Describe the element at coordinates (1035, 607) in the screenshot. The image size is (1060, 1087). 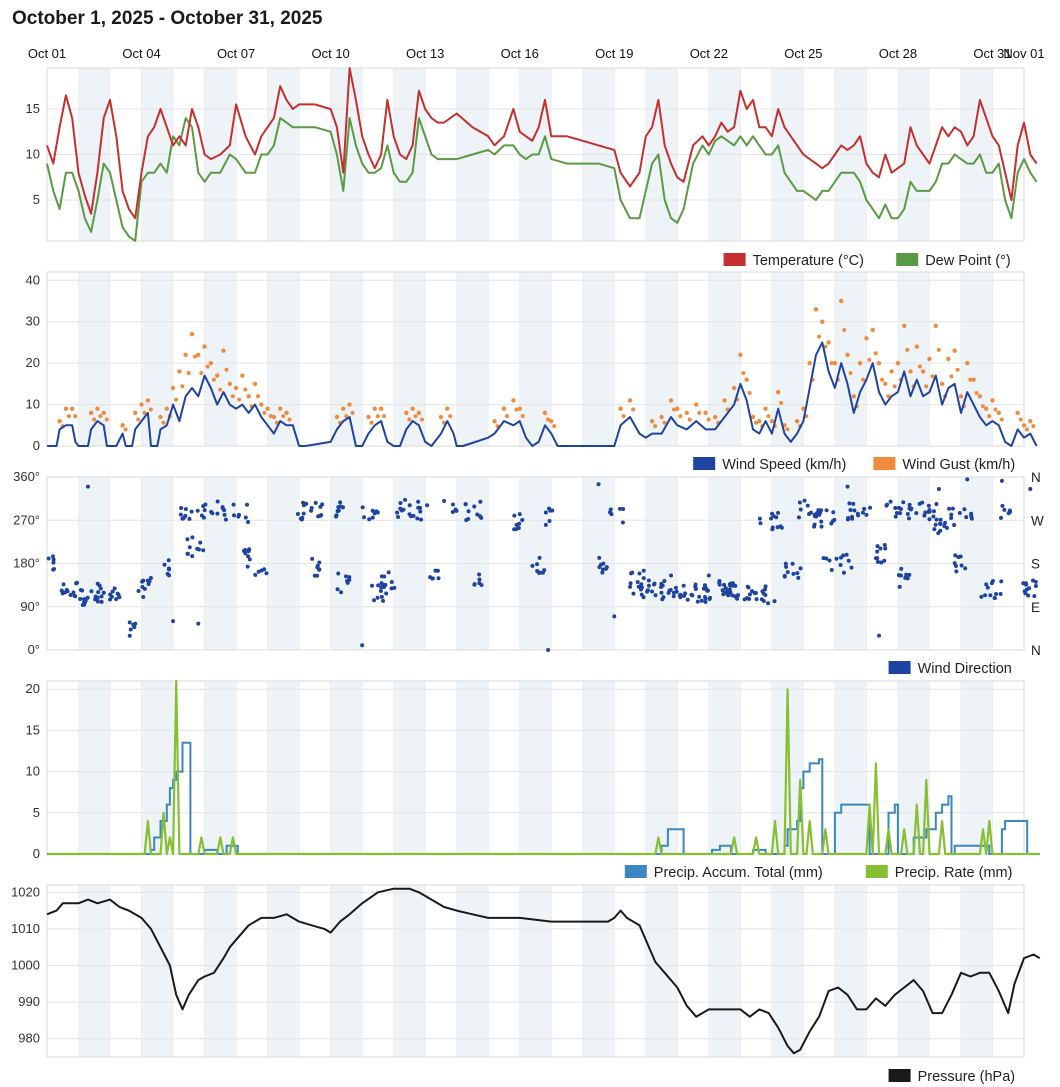
I see `compass-label: E` at that location.